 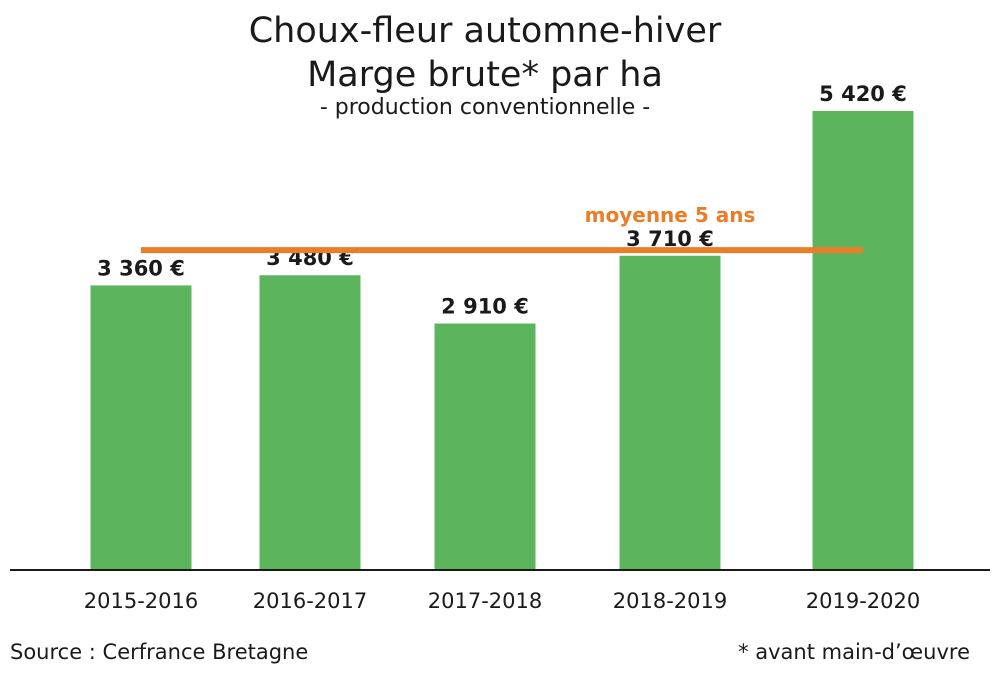 I want to click on bar-2018-2019, so click(x=670, y=412).